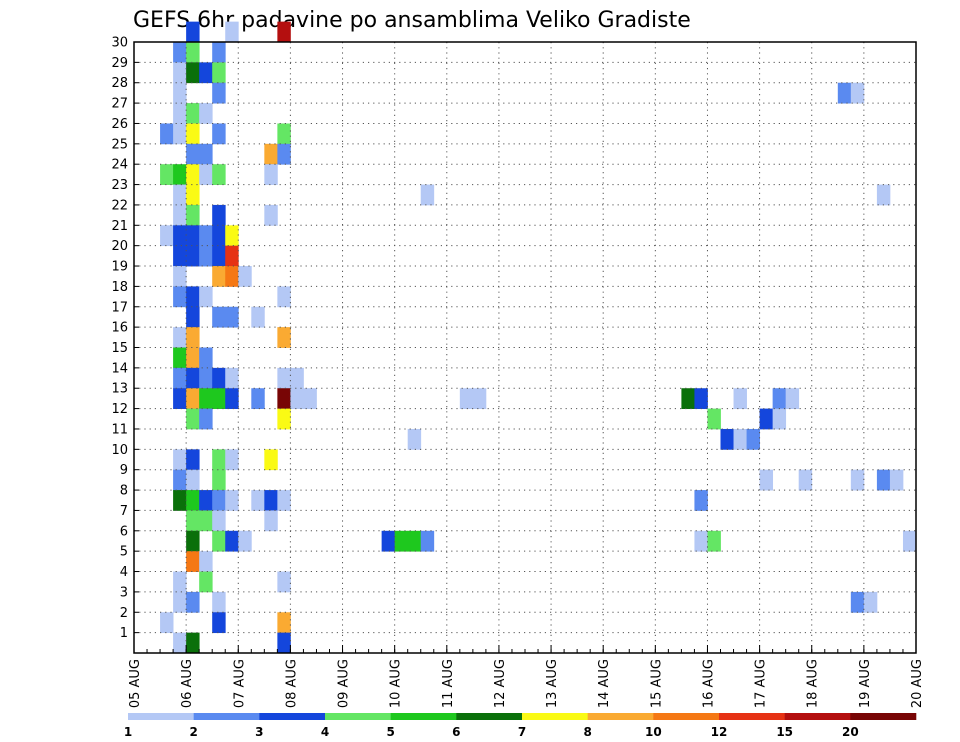  What do you see at coordinates (135, 683) in the screenshot?
I see `x-tick-label: 05 AUG` at bounding box center [135, 683].